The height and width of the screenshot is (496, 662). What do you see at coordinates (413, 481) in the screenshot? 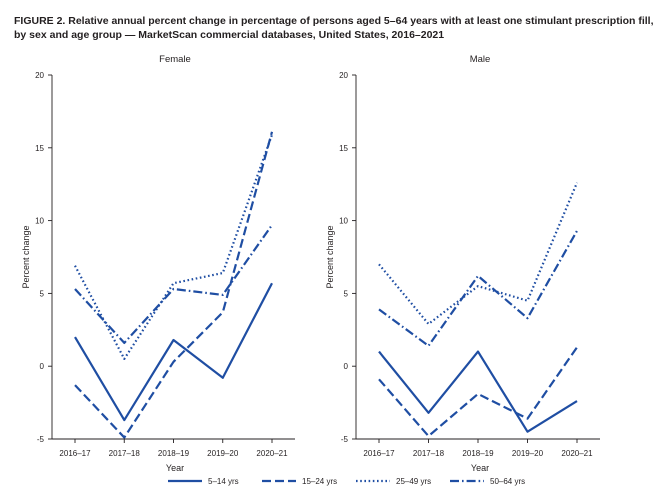
I see `legend-label: 25–49 yrs` at bounding box center [413, 481].